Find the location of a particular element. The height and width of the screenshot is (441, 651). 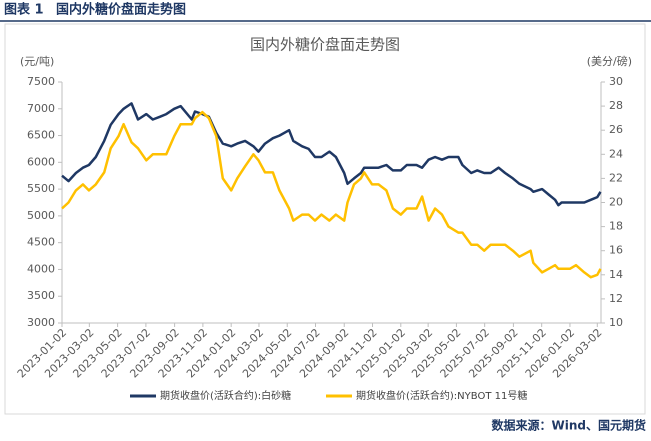

y-tick-label: 4000 is located at coordinates (41, 268).